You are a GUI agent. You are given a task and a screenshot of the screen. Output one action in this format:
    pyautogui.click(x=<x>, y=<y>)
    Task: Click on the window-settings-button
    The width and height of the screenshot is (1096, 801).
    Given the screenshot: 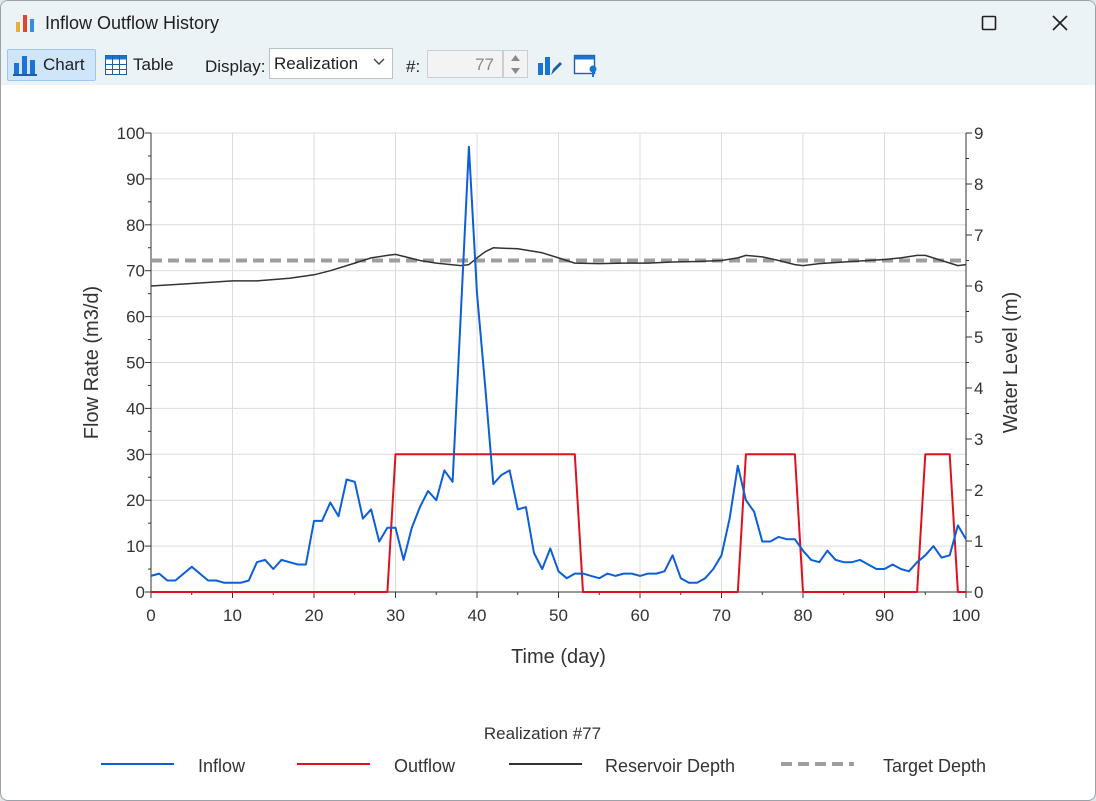 What is the action you would take?
    pyautogui.click(x=586, y=65)
    